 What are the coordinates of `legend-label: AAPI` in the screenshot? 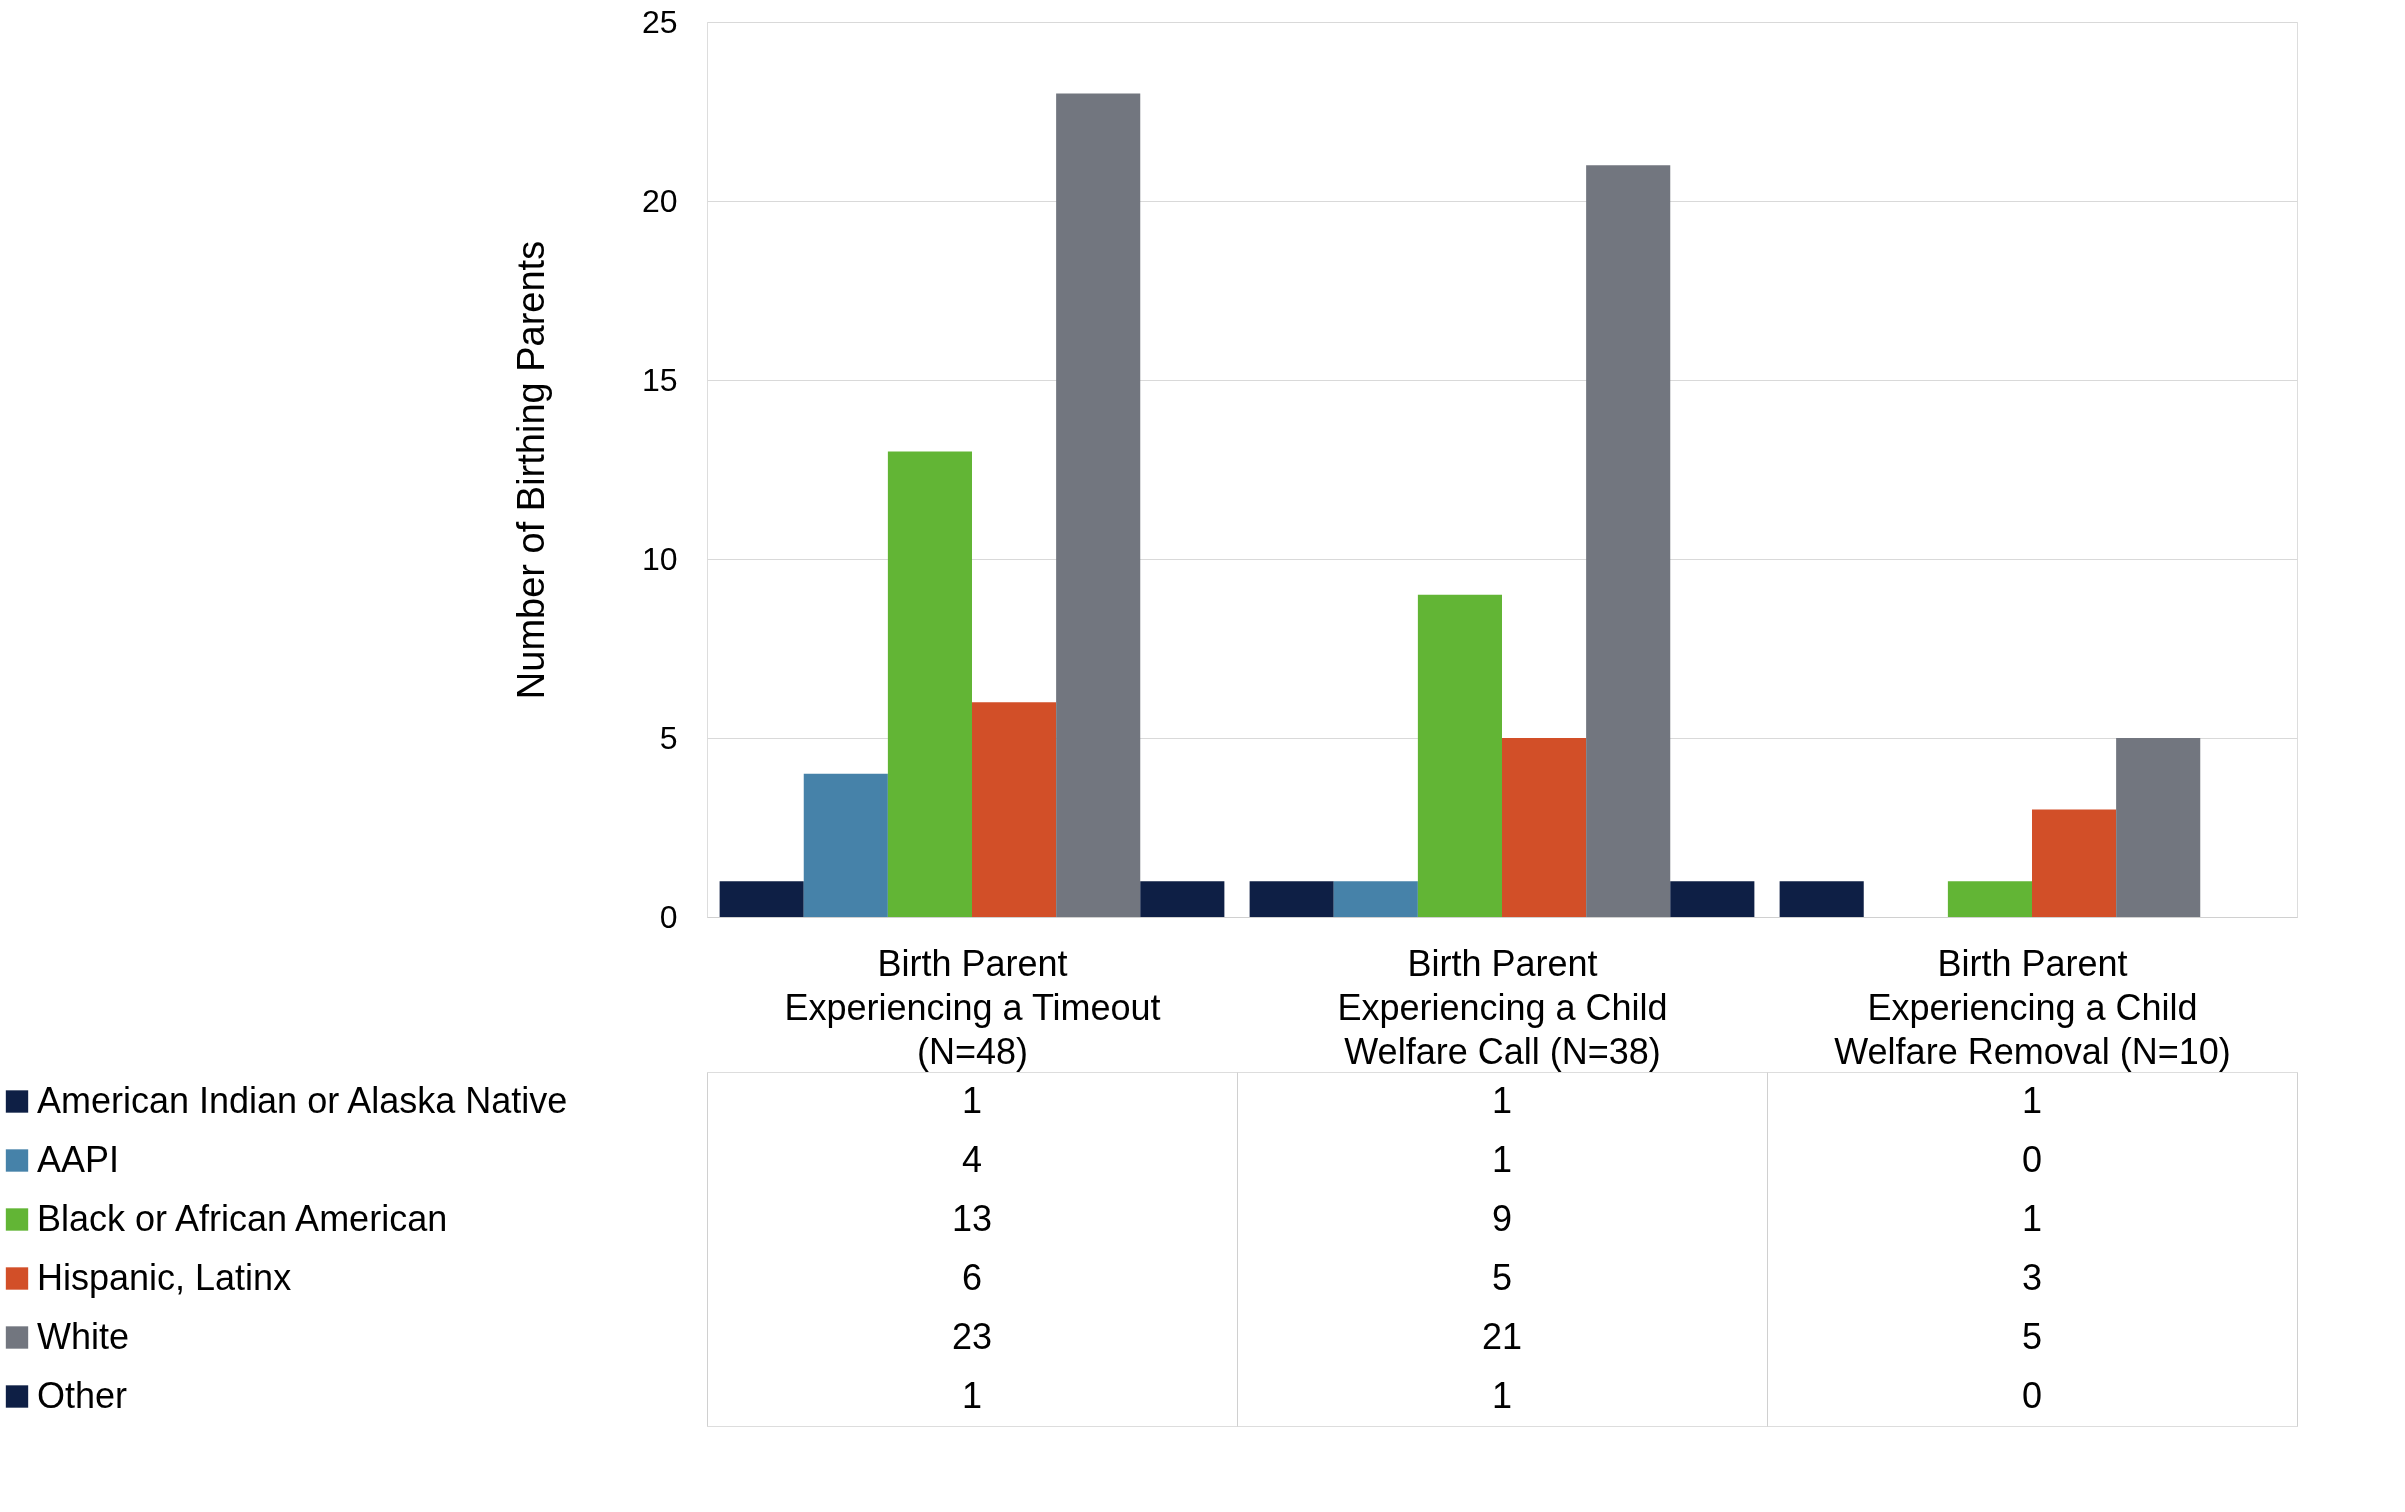 It's located at (78, 1159).